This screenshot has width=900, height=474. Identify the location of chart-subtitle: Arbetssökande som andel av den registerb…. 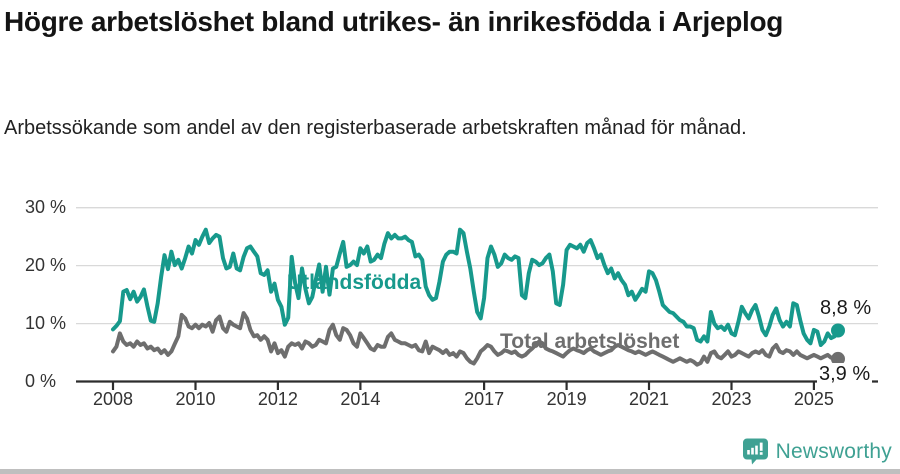
(375, 128).